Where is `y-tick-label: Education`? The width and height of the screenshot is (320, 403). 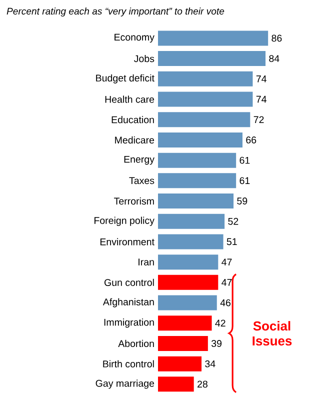 y-tick-label: Education is located at coordinates (133, 120).